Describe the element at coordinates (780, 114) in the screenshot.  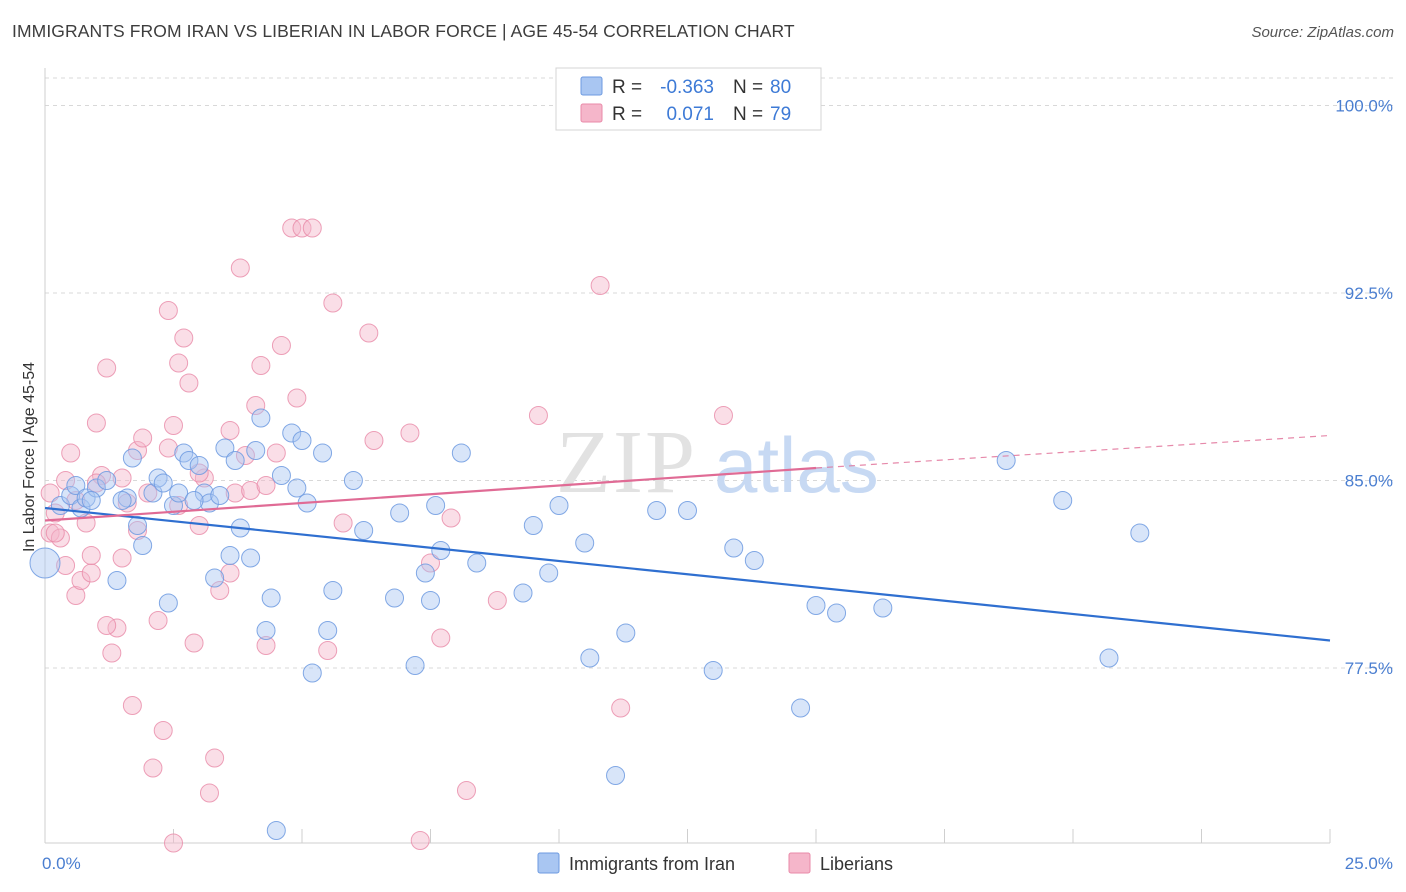
I see `legend-n-value-2: 79` at that location.